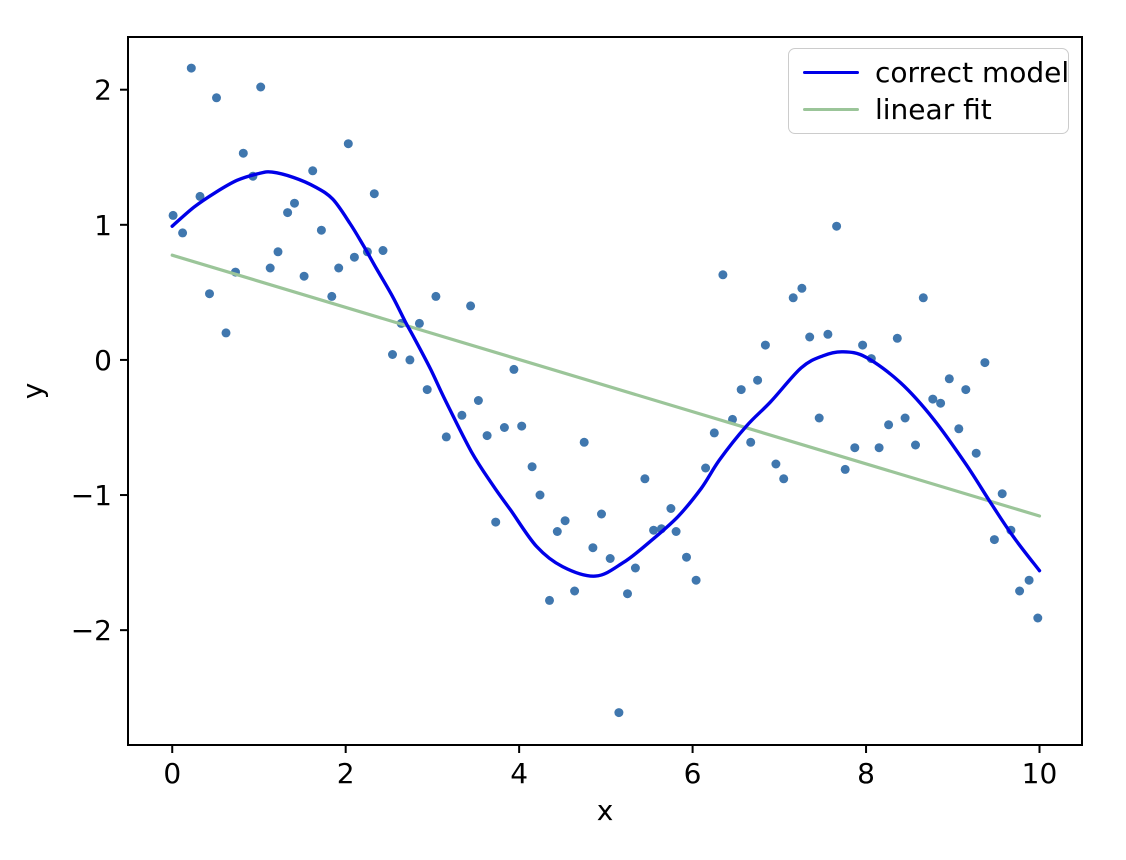 Image resolution: width=1126 pixels, height=860 pixels. Describe the element at coordinates (933, 109) in the screenshot. I see `legend-label-linear-fit: linear fit` at that location.